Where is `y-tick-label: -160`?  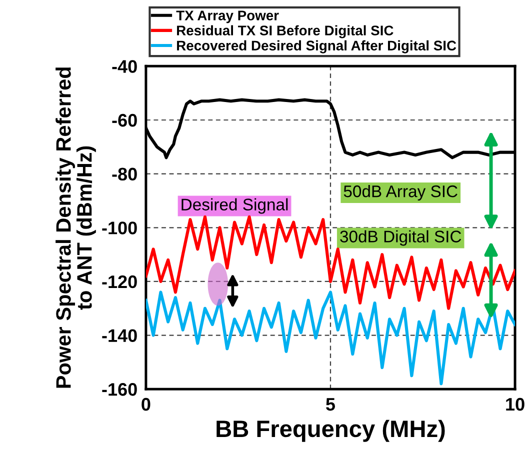
y-tick-label: -160 is located at coordinates (119, 389).